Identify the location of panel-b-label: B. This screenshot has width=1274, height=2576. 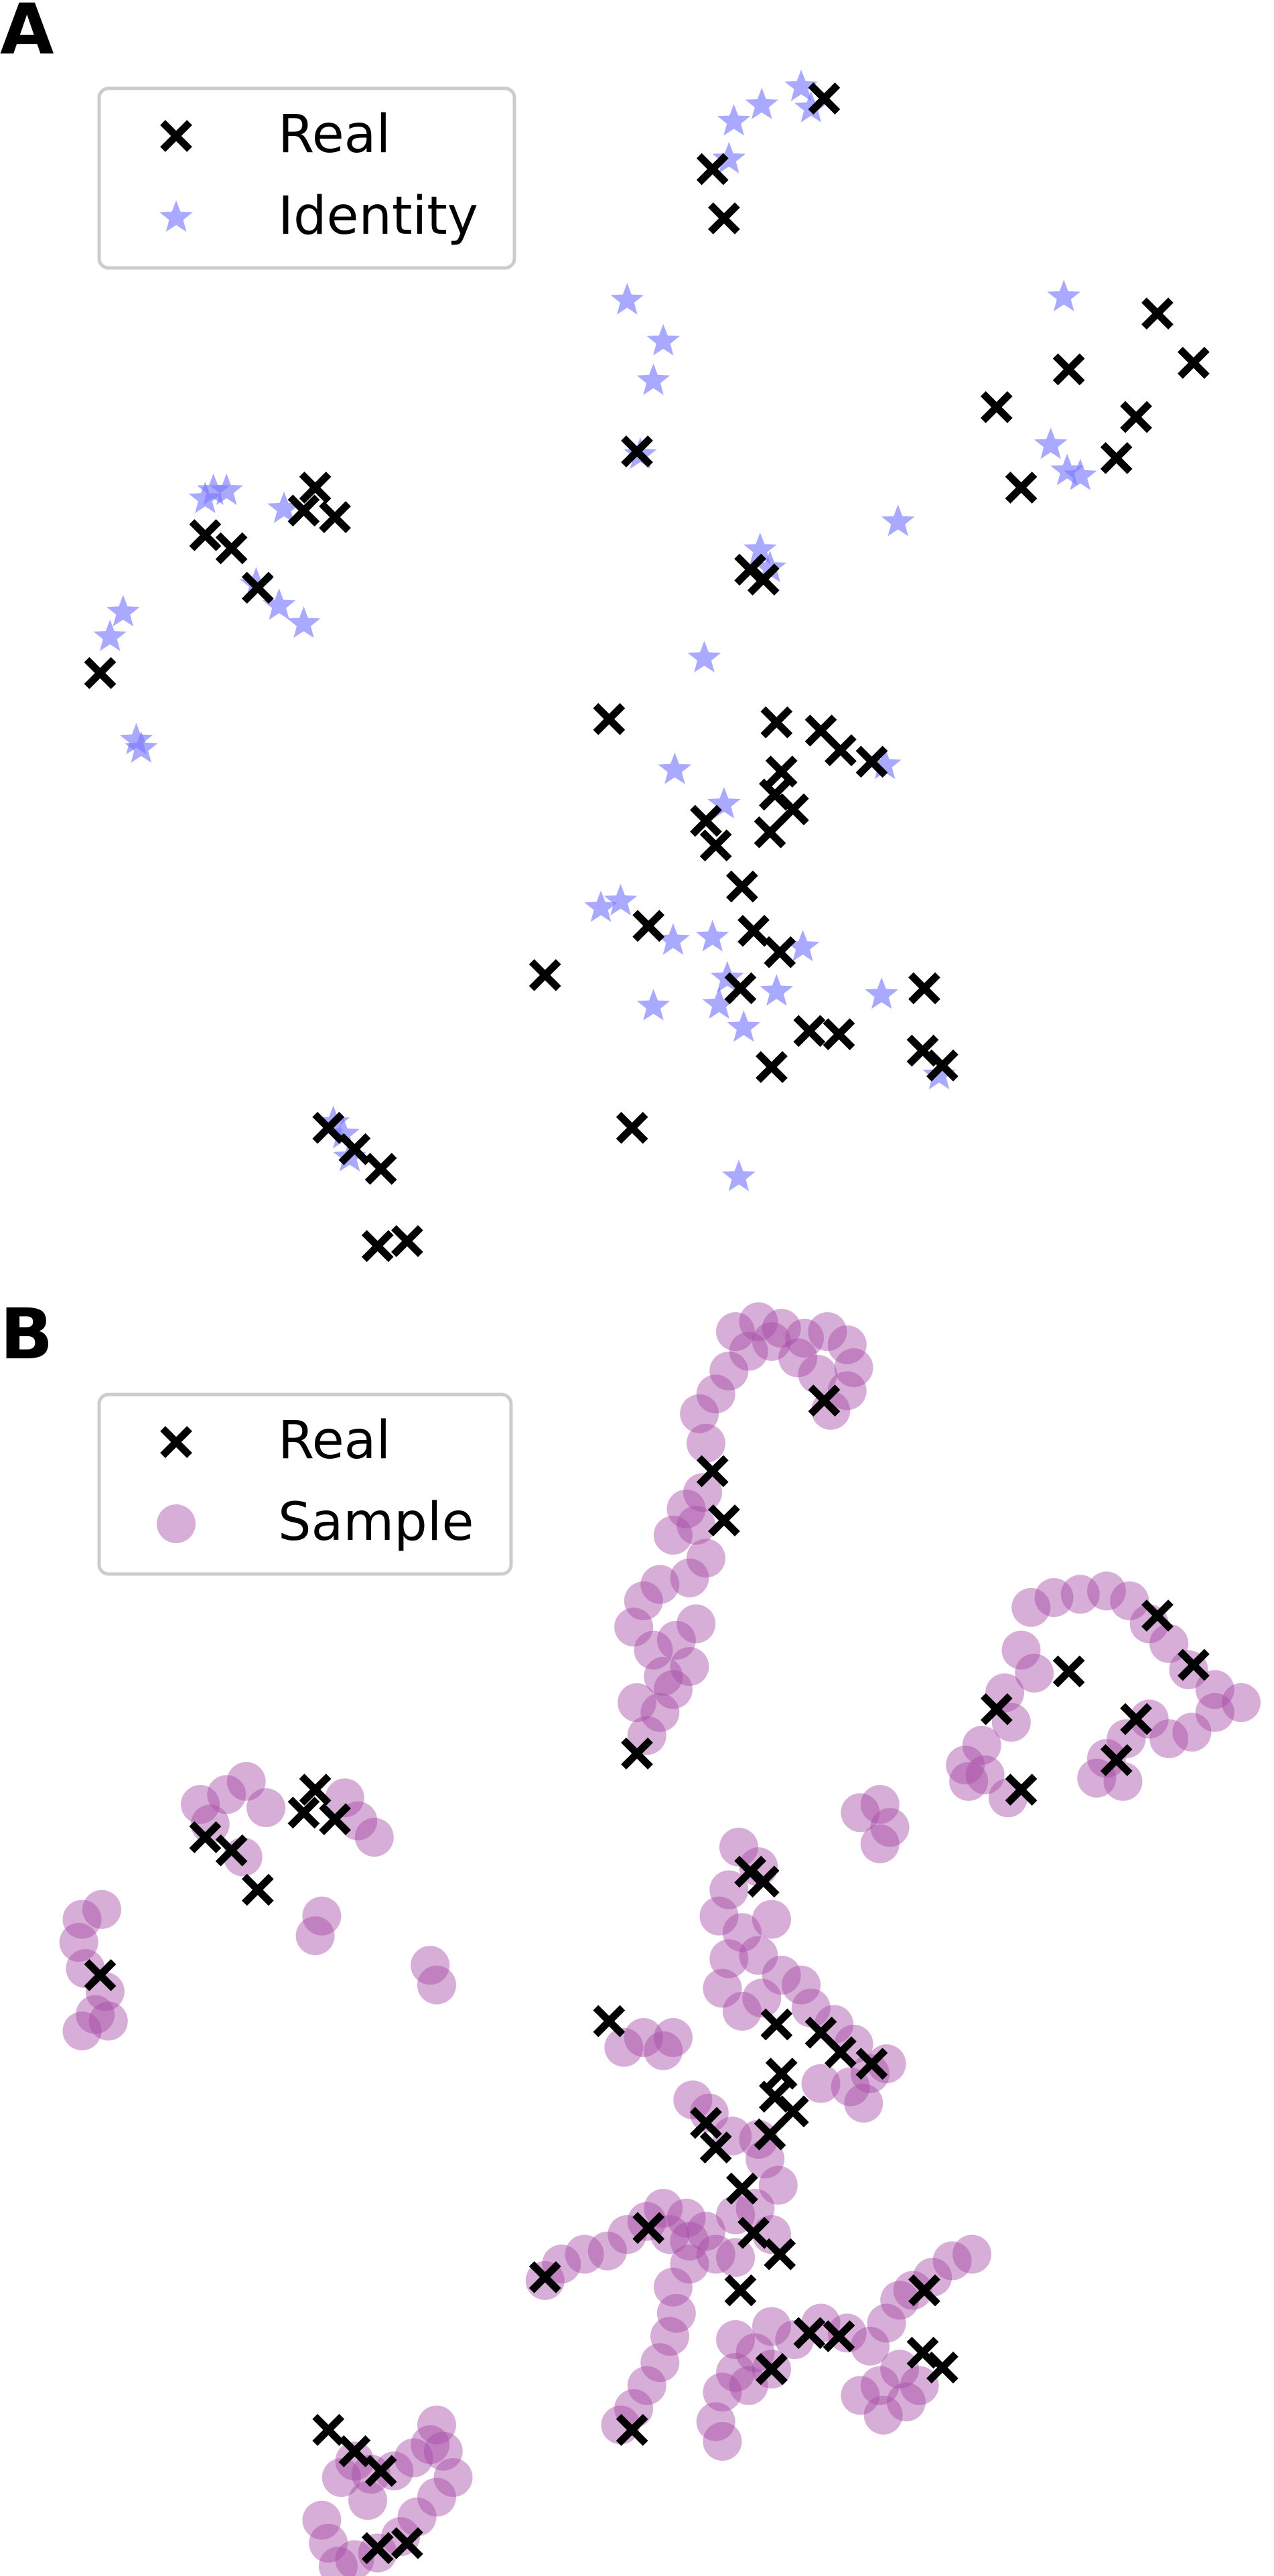
(26, 1334).